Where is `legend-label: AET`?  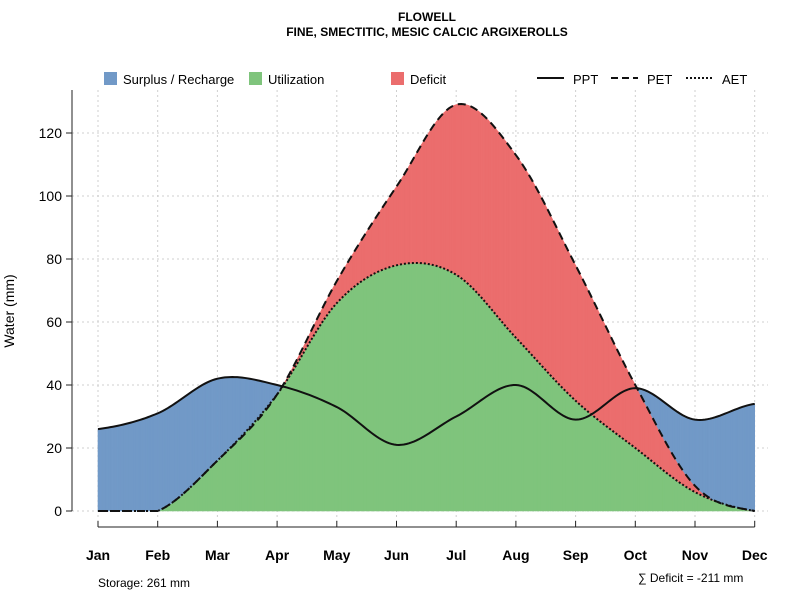 legend-label: AET is located at coordinates (734, 79).